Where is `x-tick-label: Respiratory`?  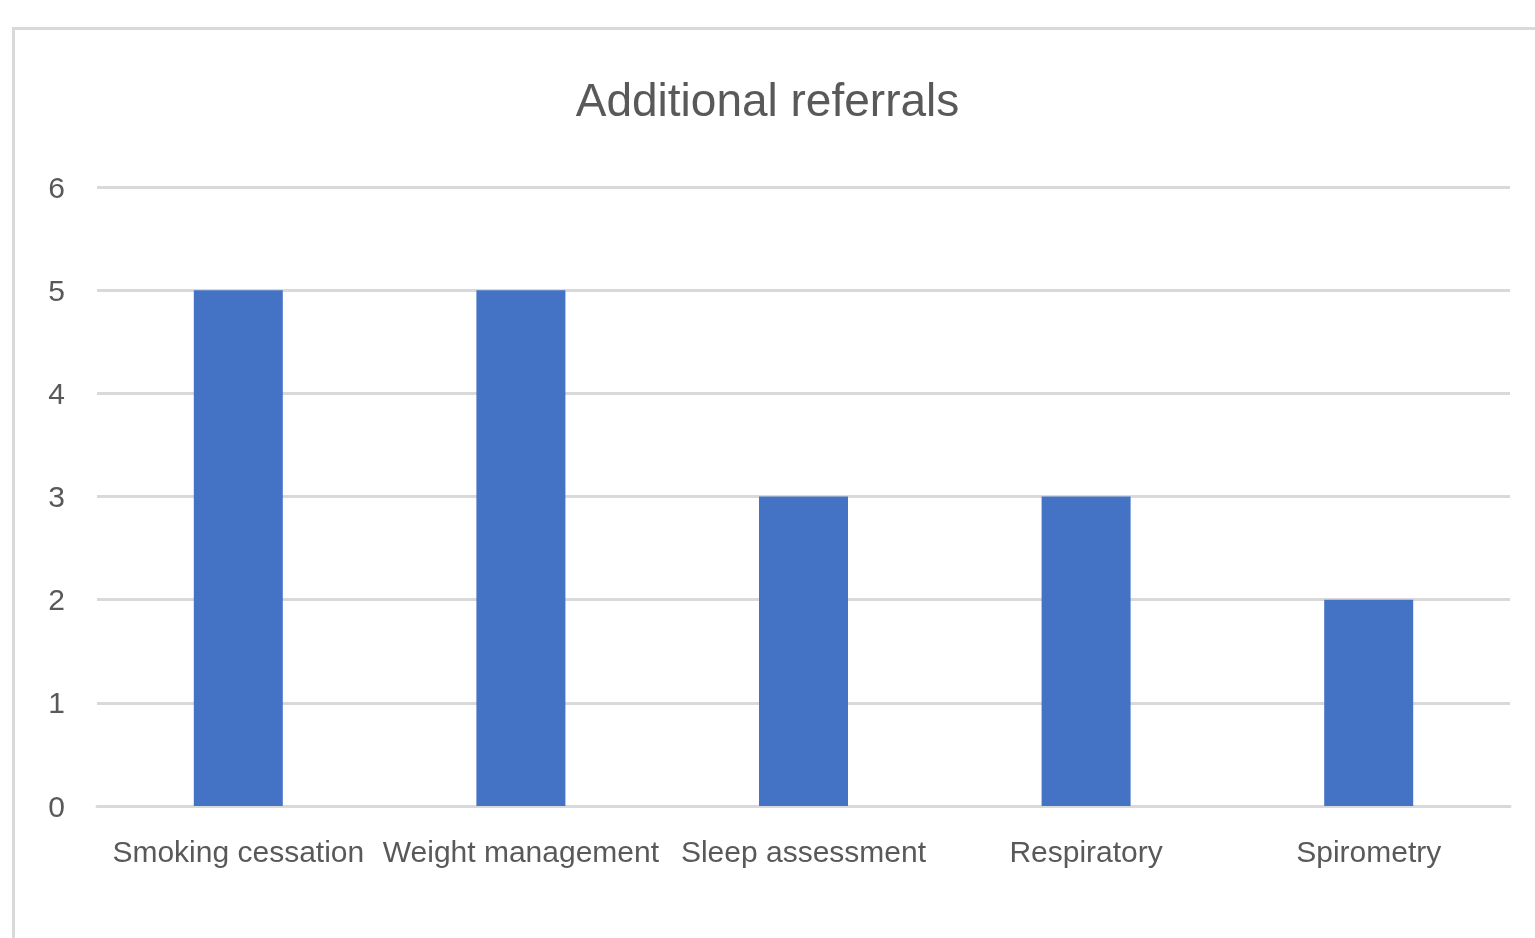 x-tick-label: Respiratory is located at coordinates (1086, 851).